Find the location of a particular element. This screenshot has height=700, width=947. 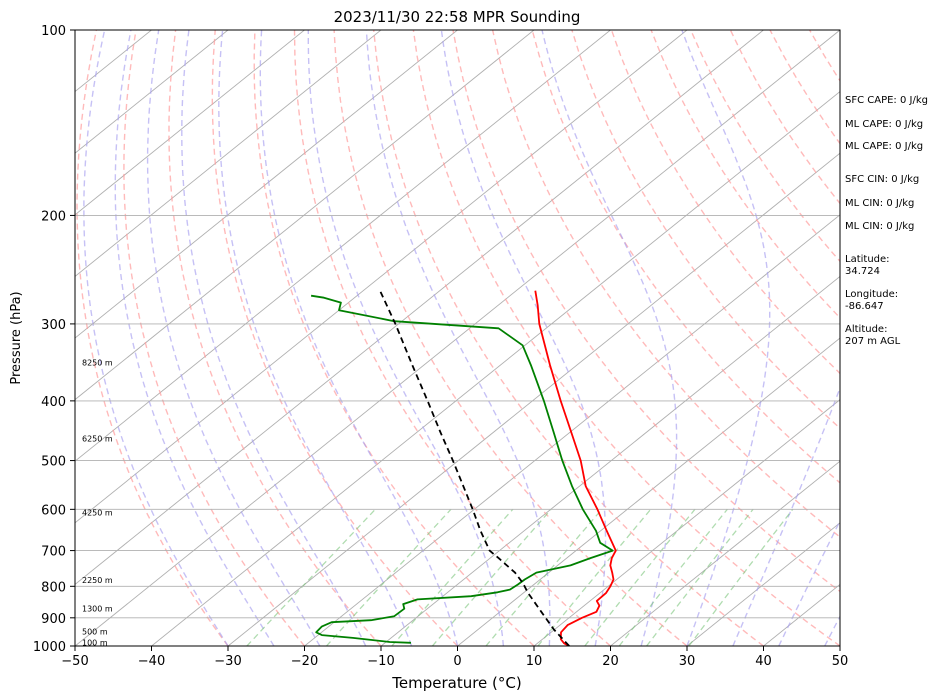

side-panel-text: SFC CAPE: 0 J/kg is located at coordinates (886, 100).